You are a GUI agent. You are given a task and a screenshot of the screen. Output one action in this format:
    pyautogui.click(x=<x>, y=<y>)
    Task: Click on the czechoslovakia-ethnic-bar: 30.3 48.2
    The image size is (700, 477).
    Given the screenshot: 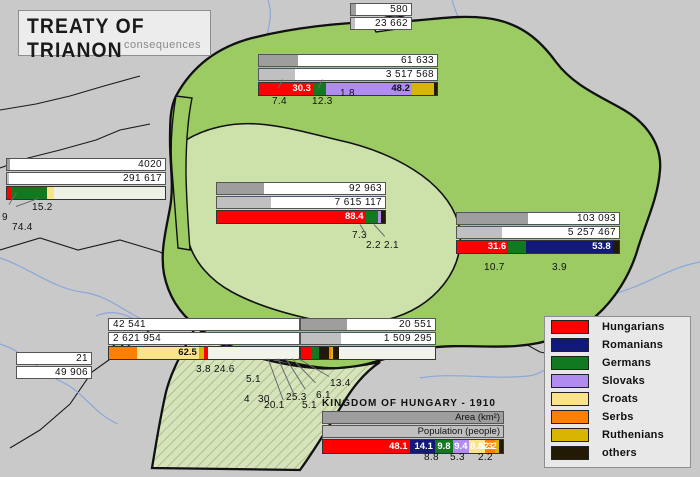 What is the action you would take?
    pyautogui.click(x=348, y=89)
    